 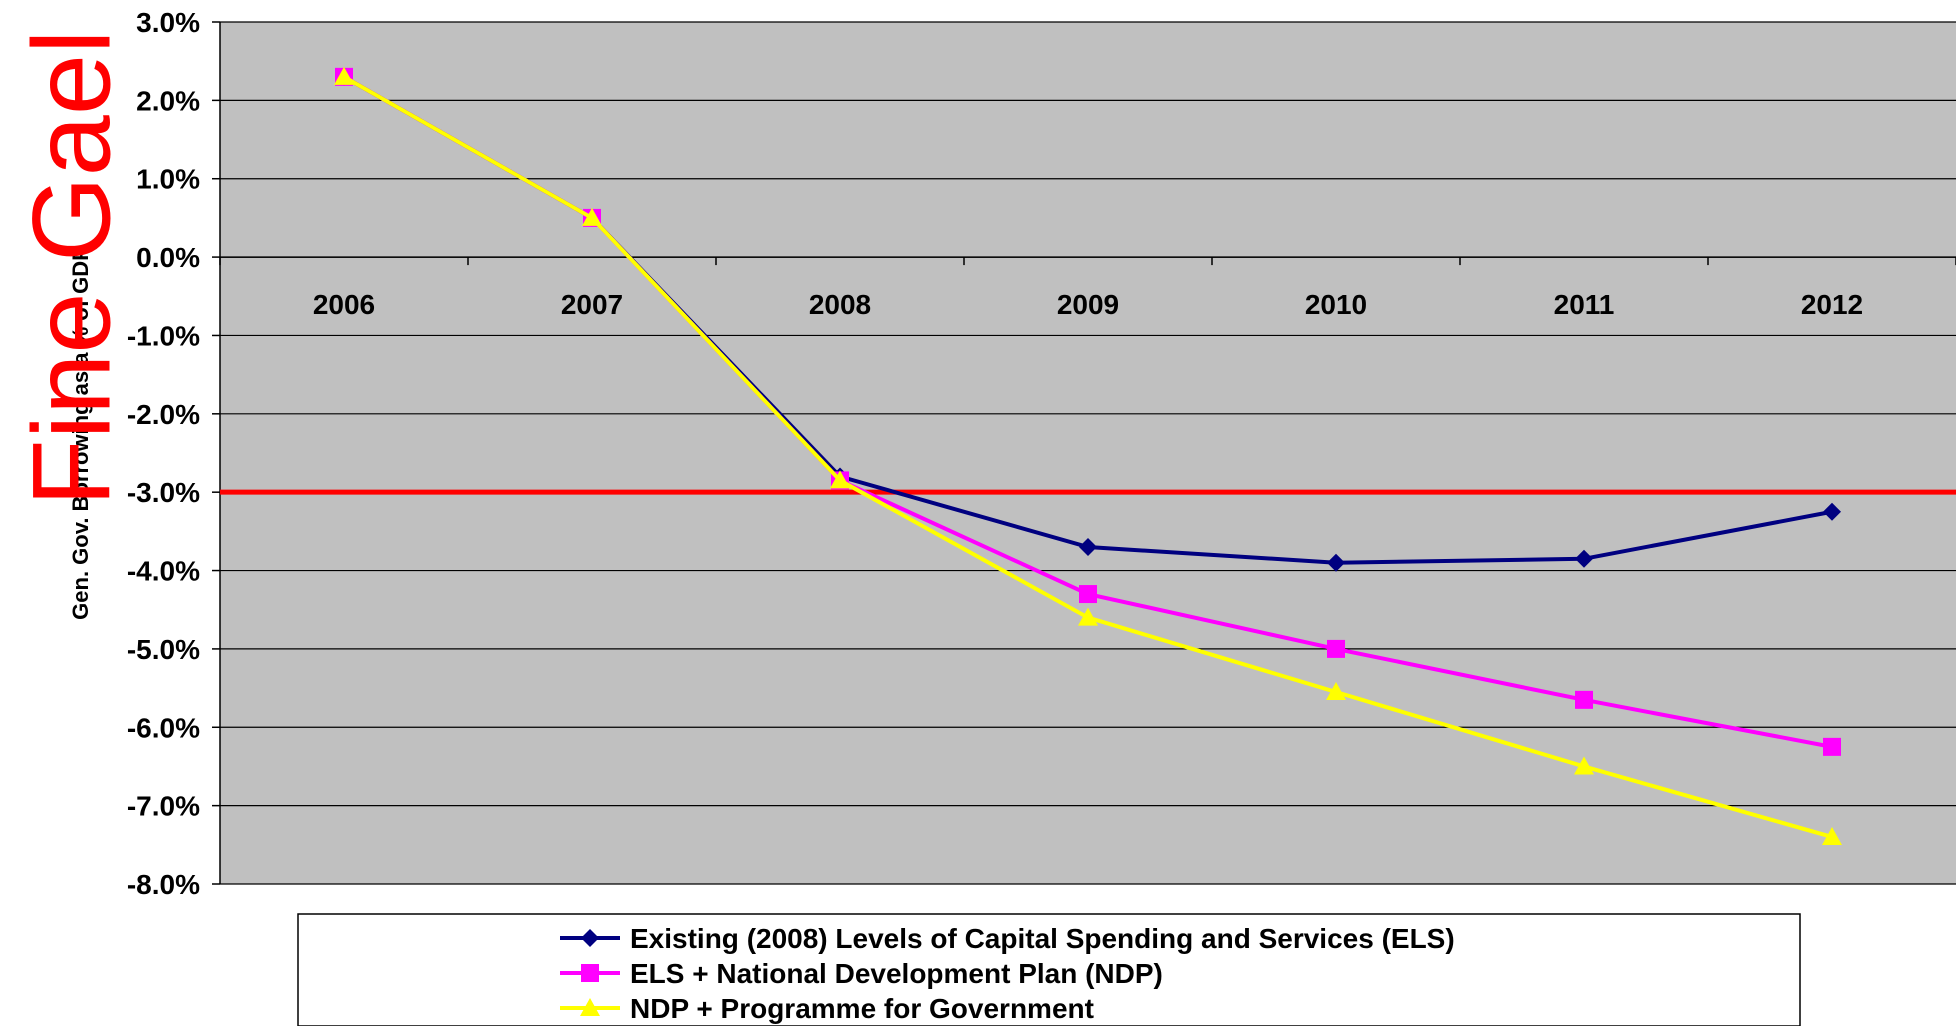 I want to click on legend-item-2: ELS + National Development Plan (NDP), so click(x=861, y=973).